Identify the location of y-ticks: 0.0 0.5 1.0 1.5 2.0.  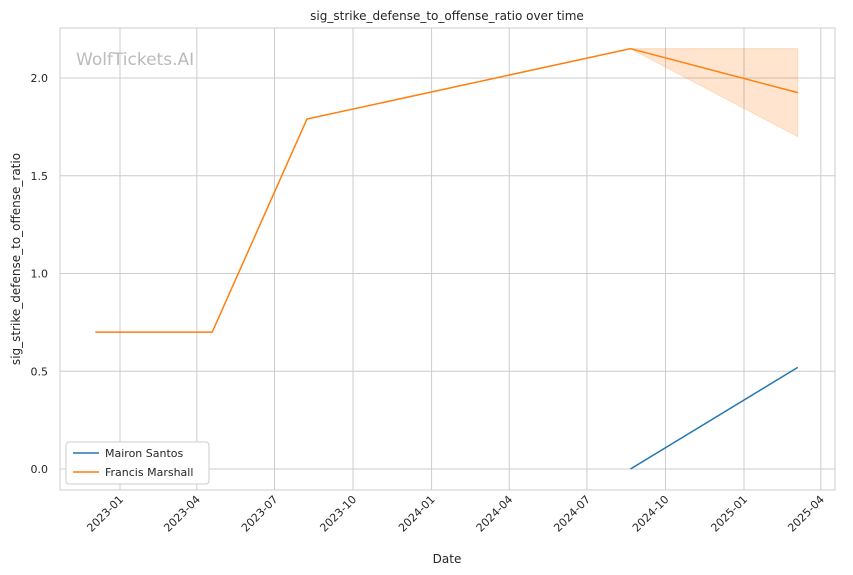
(40, 274).